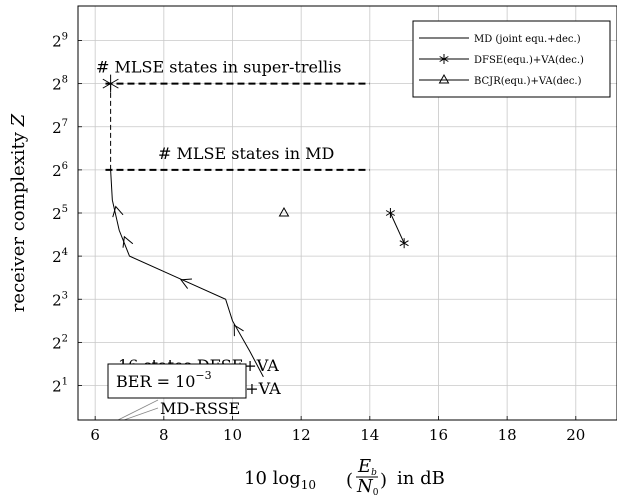 The height and width of the screenshot is (502, 617). Describe the element at coordinates (438, 435) in the screenshot. I see `x-tick-label: 16` at that location.